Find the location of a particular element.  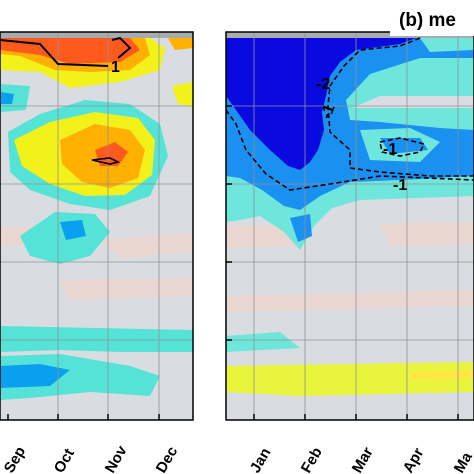

cool-core-lower is located at coordinates (35, 376).